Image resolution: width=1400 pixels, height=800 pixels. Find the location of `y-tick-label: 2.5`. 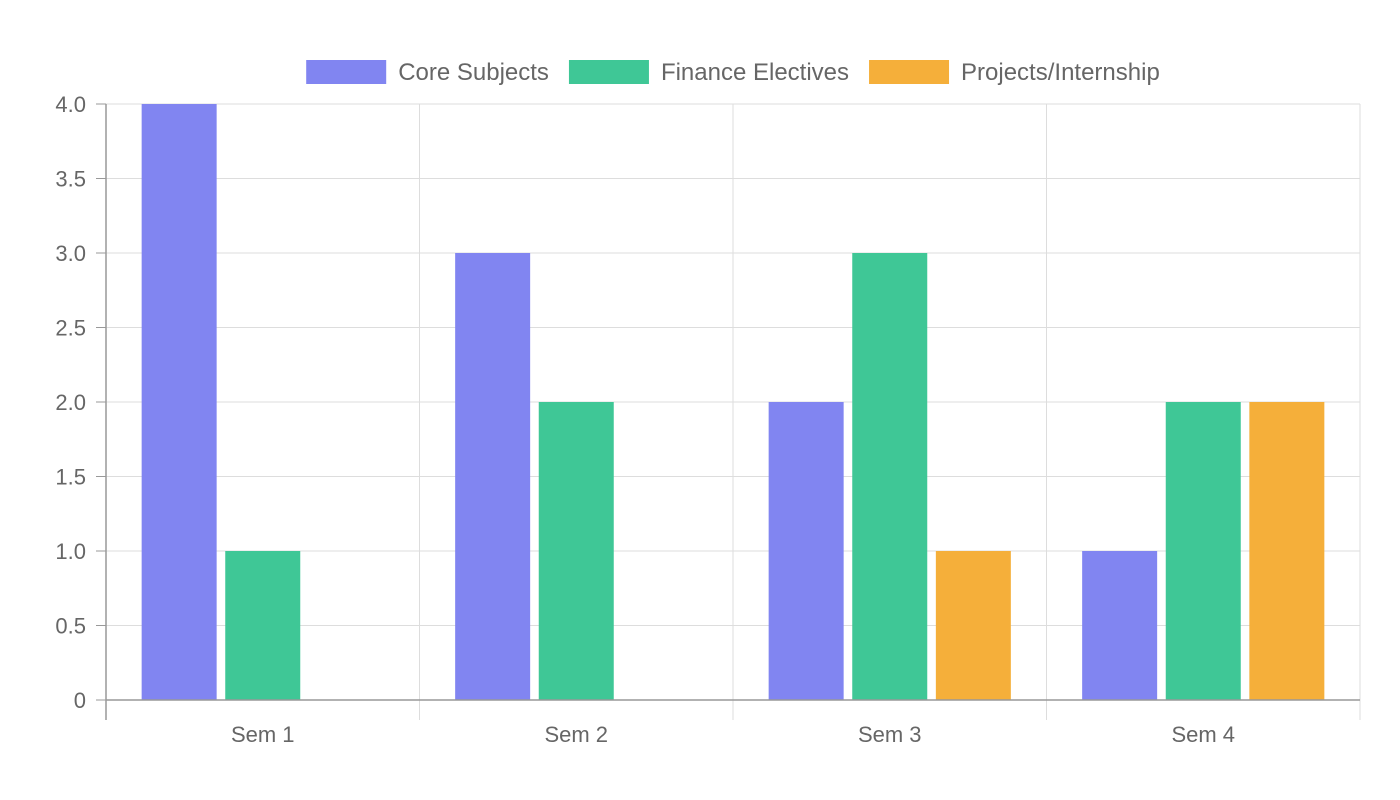

y-tick-label: 2.5 is located at coordinates (70, 328).